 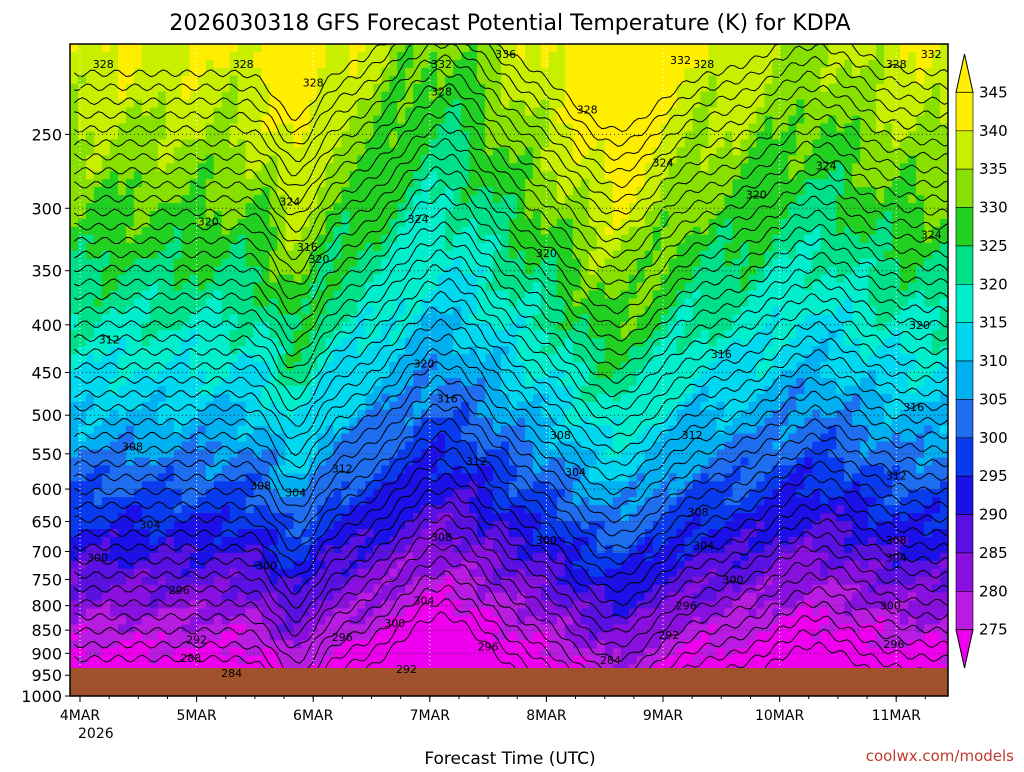 What do you see at coordinates (41, 696) in the screenshot?
I see `y-tick-label: 1000` at bounding box center [41, 696].